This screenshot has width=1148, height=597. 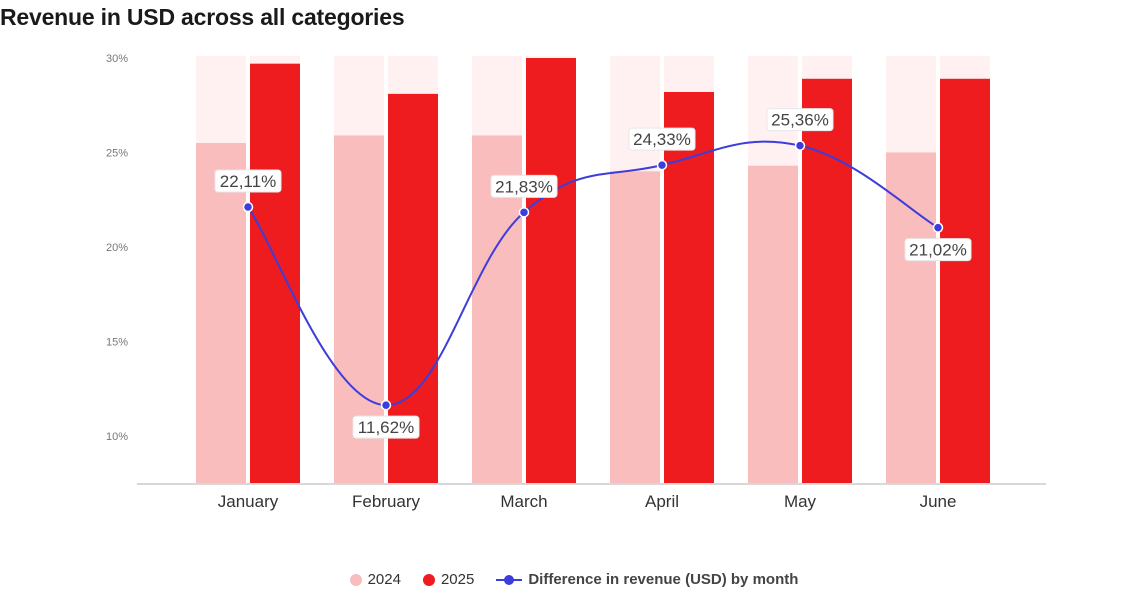 I want to click on y-tick-label: 15%, so click(x=117, y=342).